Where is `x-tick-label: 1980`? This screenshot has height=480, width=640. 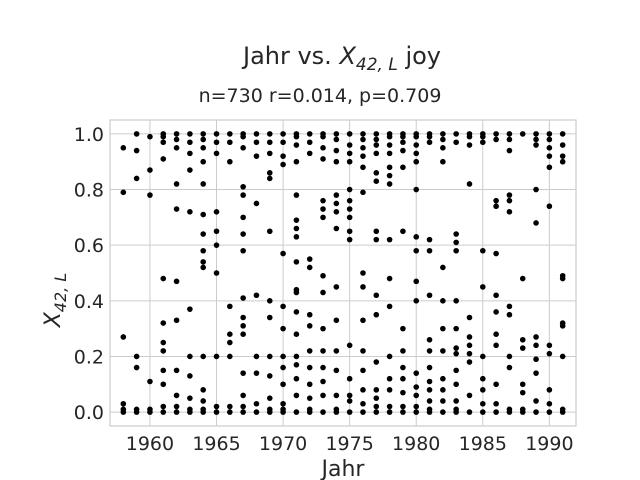 x-tick-label: 1980 is located at coordinates (416, 444).